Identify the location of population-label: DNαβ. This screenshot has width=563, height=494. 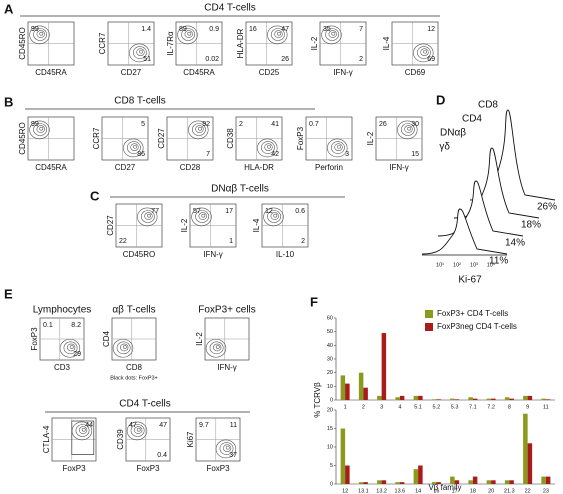
(453, 133).